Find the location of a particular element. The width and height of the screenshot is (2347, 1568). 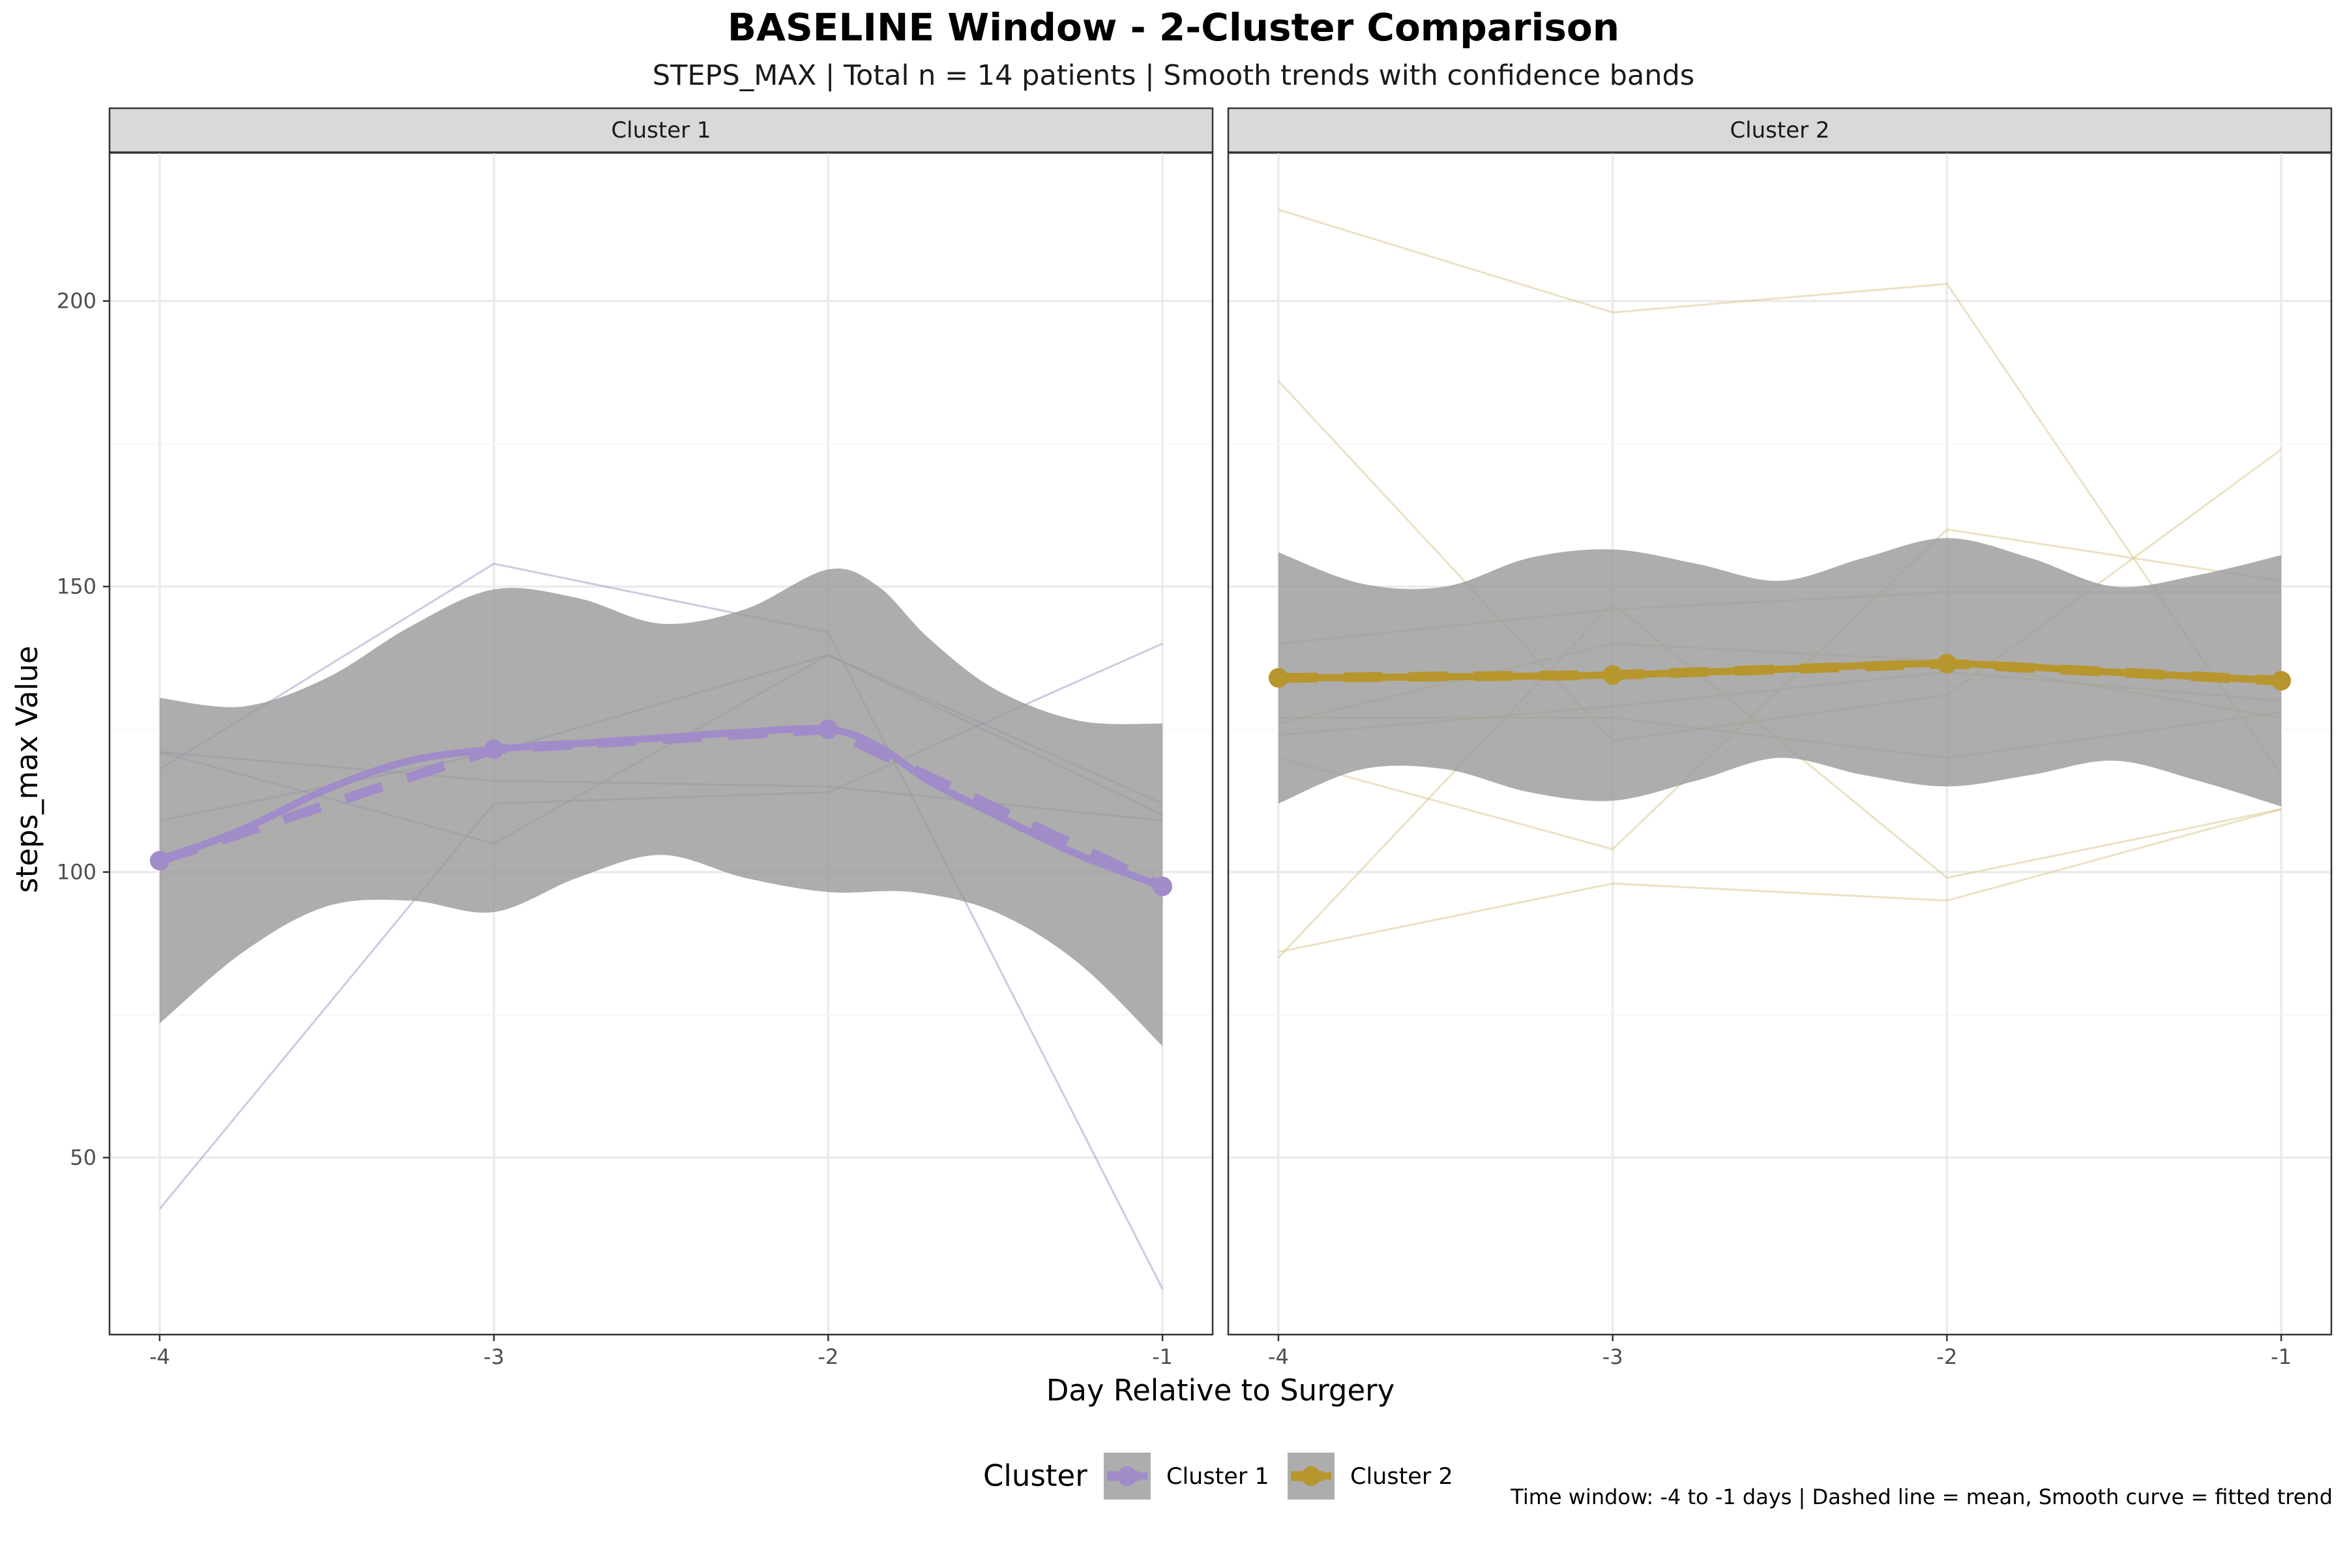

legend-label: Cluster 1 is located at coordinates (1217, 1477).